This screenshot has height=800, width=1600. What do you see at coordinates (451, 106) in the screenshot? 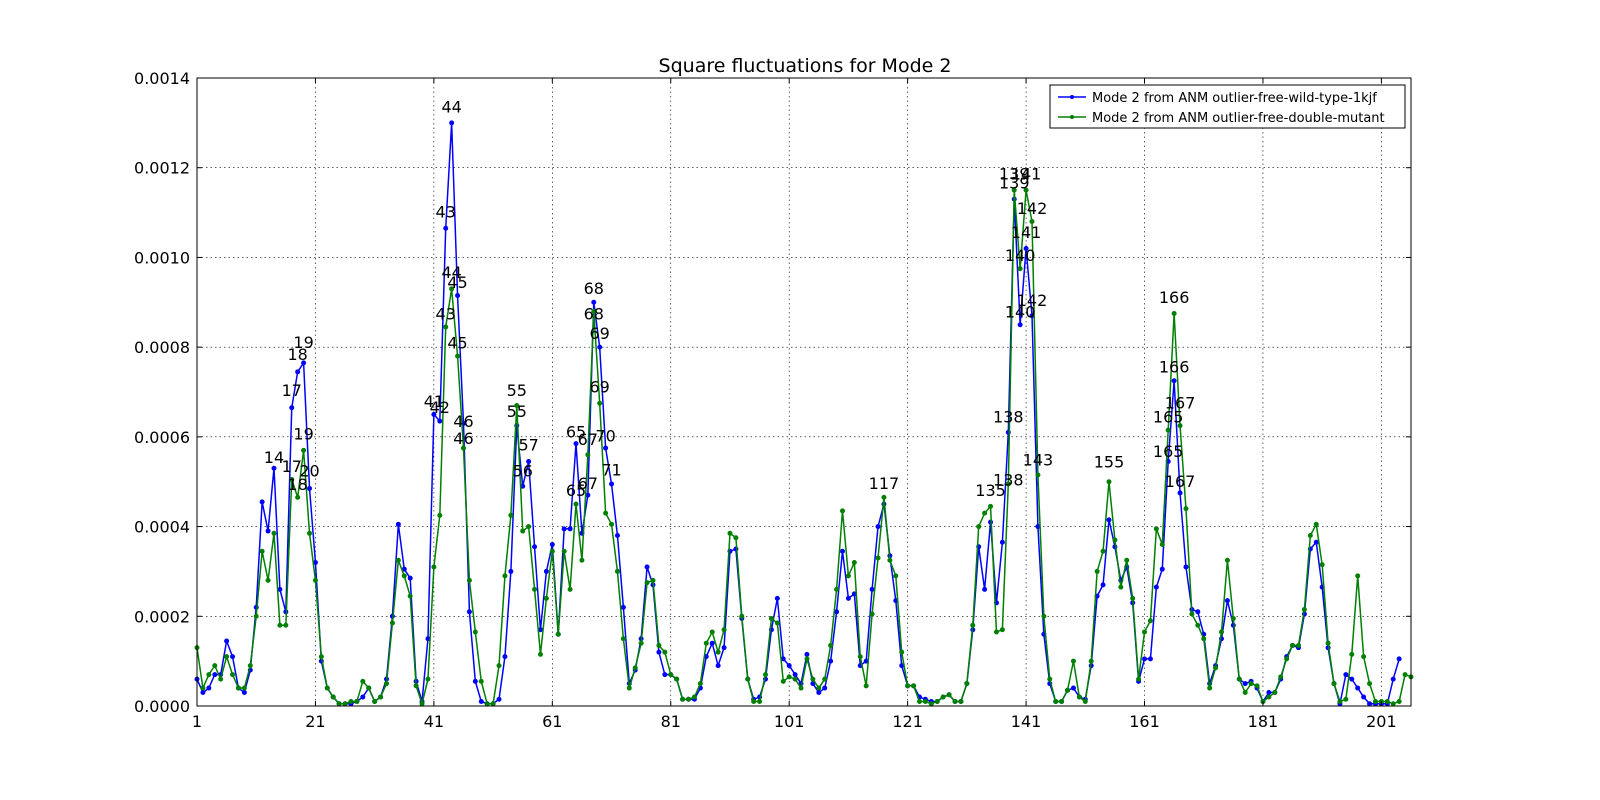
I see `residue-annotation: 44` at bounding box center [451, 106].